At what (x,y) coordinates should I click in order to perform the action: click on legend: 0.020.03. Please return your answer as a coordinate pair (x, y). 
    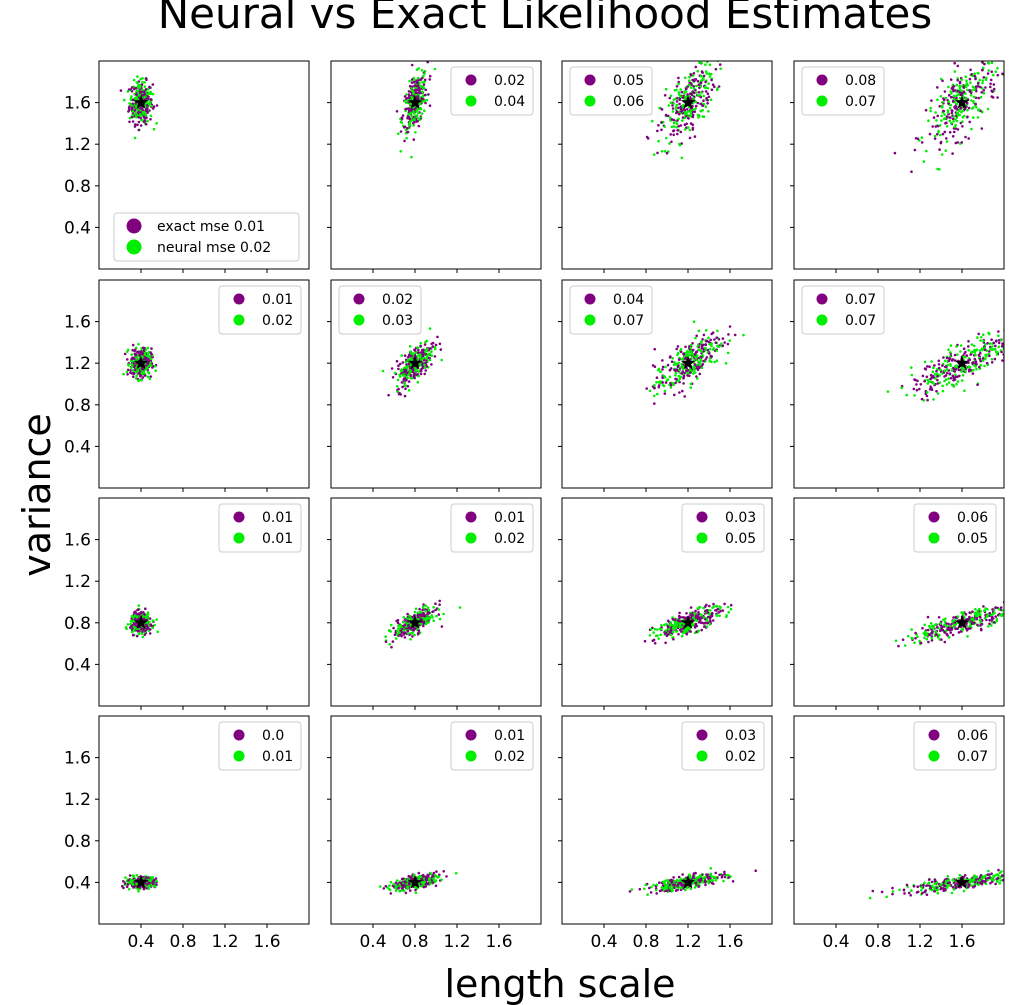
    Looking at the image, I should click on (380, 310).